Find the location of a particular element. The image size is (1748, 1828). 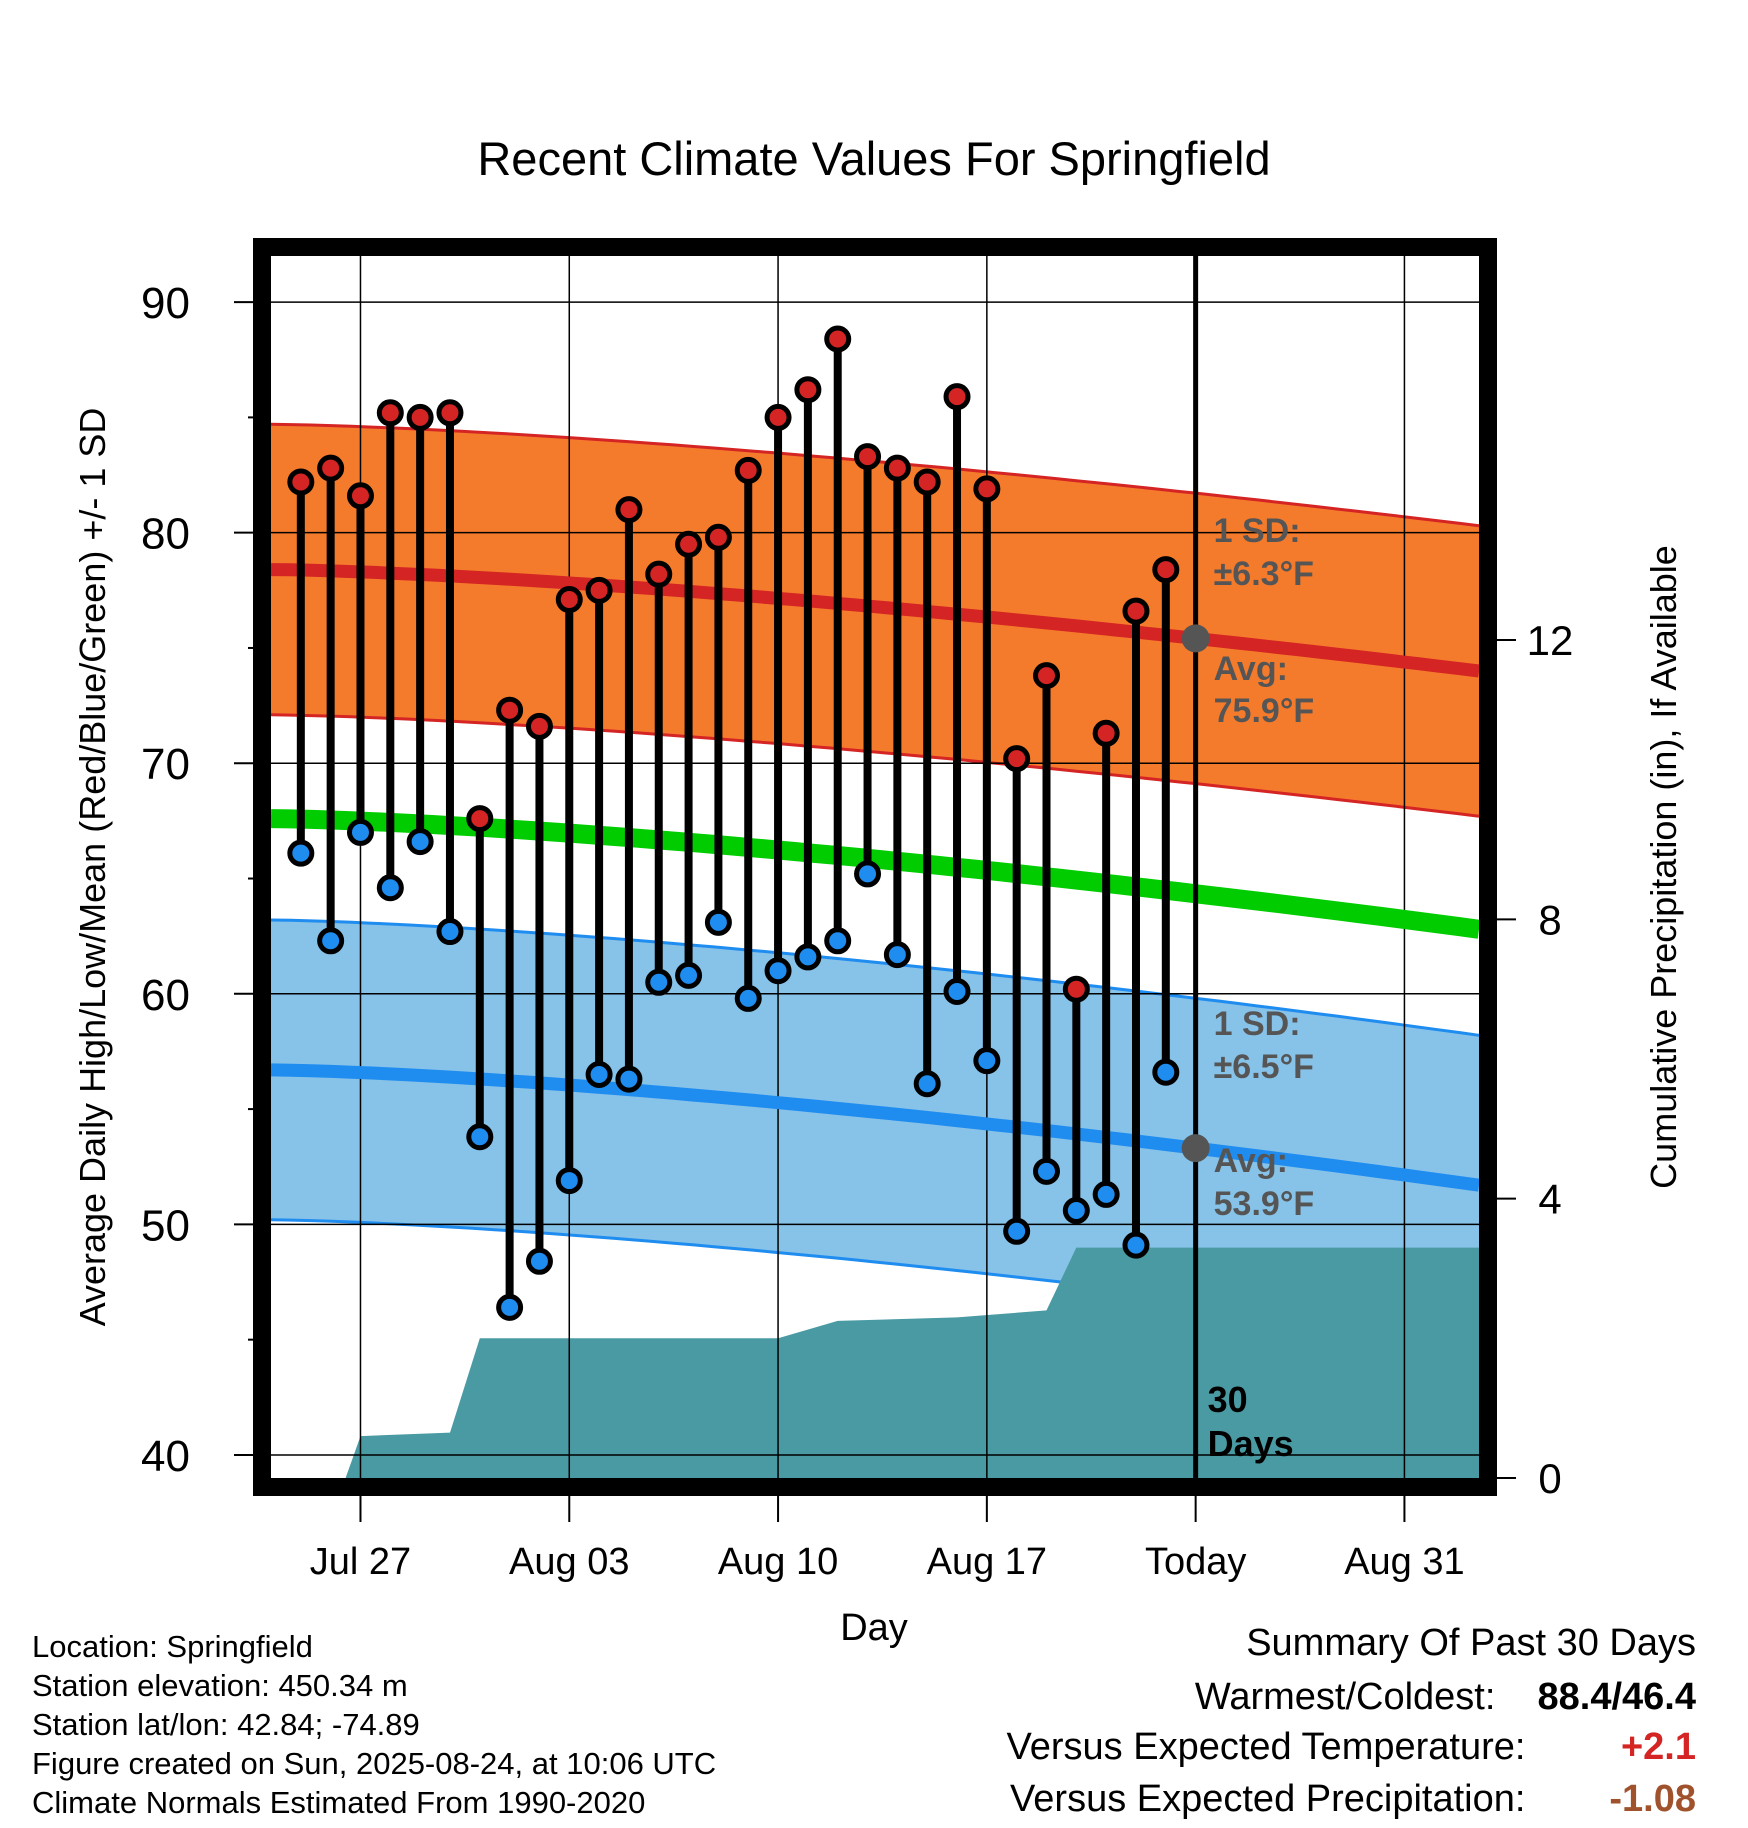

y-tick-label-left: 40 is located at coordinates (165, 1456).